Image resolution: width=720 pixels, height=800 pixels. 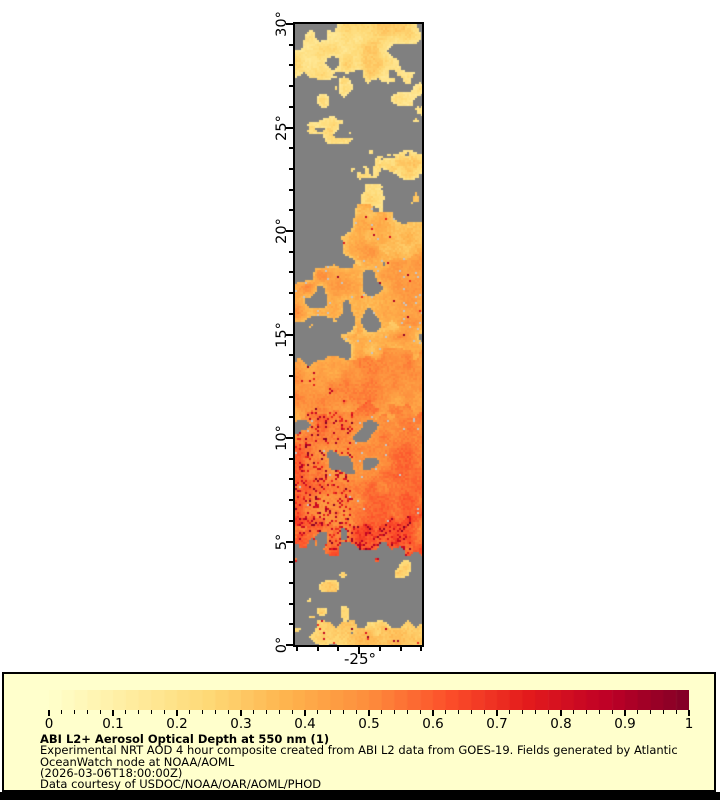 I want to click on y-axis-label: 25°, so click(x=282, y=127).